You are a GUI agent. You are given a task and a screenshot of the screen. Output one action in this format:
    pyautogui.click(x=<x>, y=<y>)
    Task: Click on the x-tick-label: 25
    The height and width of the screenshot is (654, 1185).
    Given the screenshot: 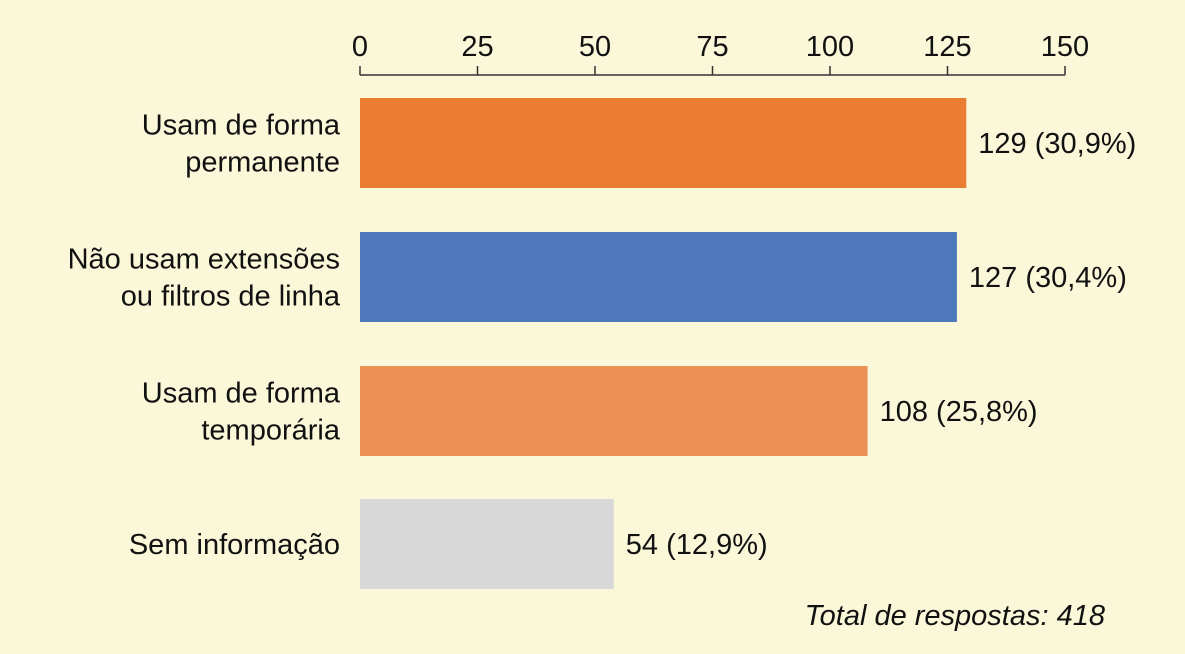 What is the action you would take?
    pyautogui.click(x=477, y=47)
    